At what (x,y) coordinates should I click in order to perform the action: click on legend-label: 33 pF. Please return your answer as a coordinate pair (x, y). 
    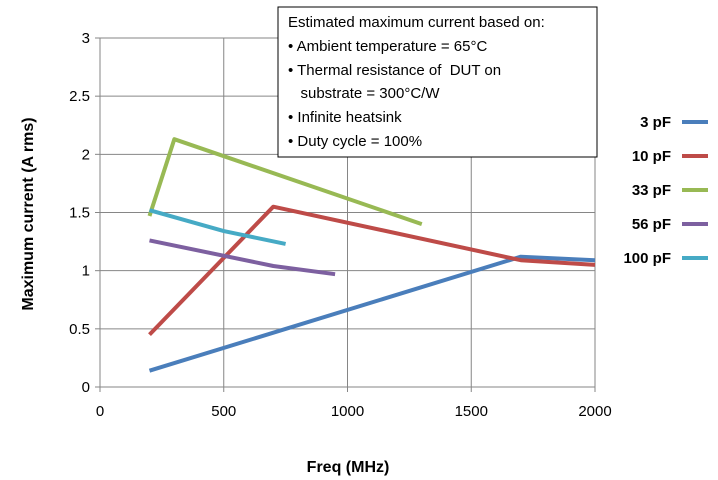
    Looking at the image, I should click on (651, 190).